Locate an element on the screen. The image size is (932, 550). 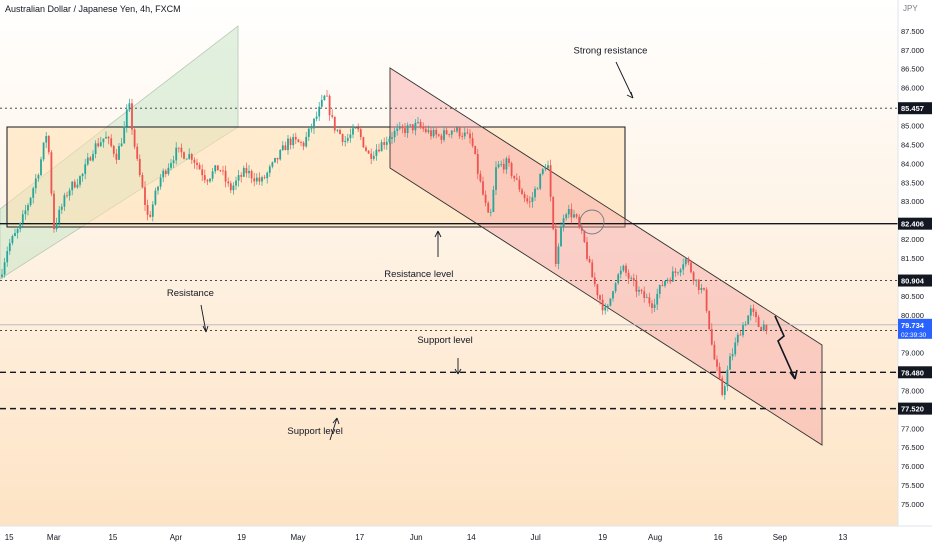
level-label-82.406: 82.406 is located at coordinates (912, 224).